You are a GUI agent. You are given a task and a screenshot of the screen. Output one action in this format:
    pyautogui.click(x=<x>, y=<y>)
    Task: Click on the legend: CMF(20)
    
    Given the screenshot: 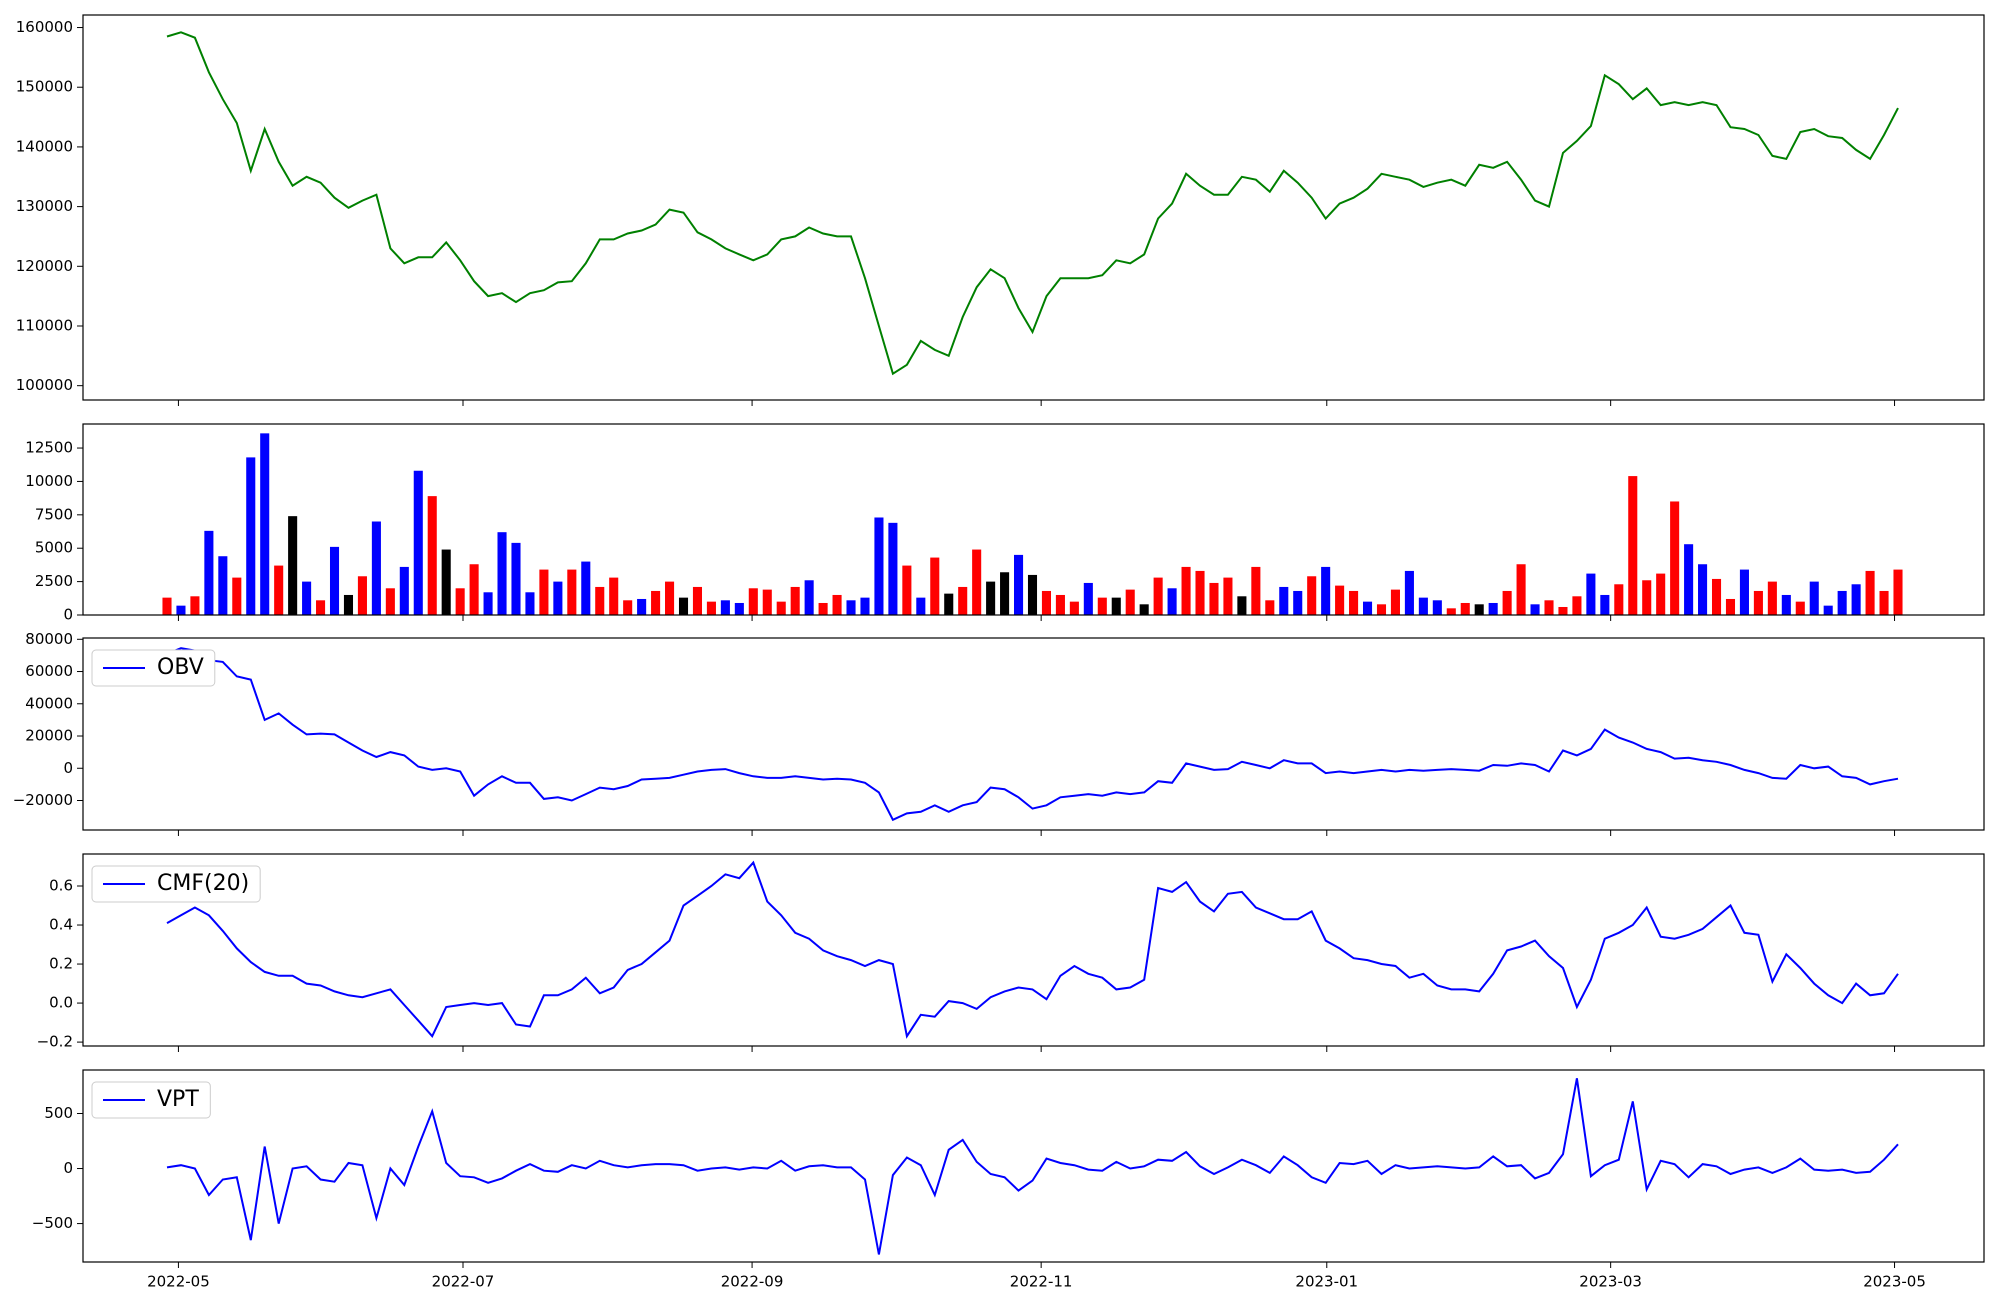 What is the action you would take?
    pyautogui.click(x=176, y=884)
    